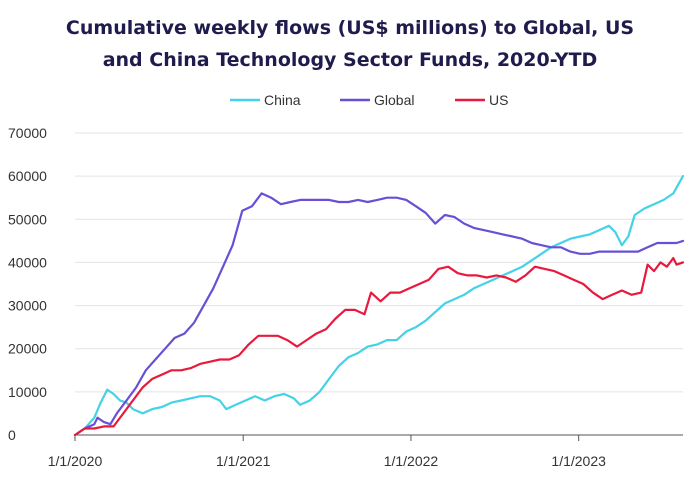  I want to click on y-tick-label: 50000, so click(27, 219).